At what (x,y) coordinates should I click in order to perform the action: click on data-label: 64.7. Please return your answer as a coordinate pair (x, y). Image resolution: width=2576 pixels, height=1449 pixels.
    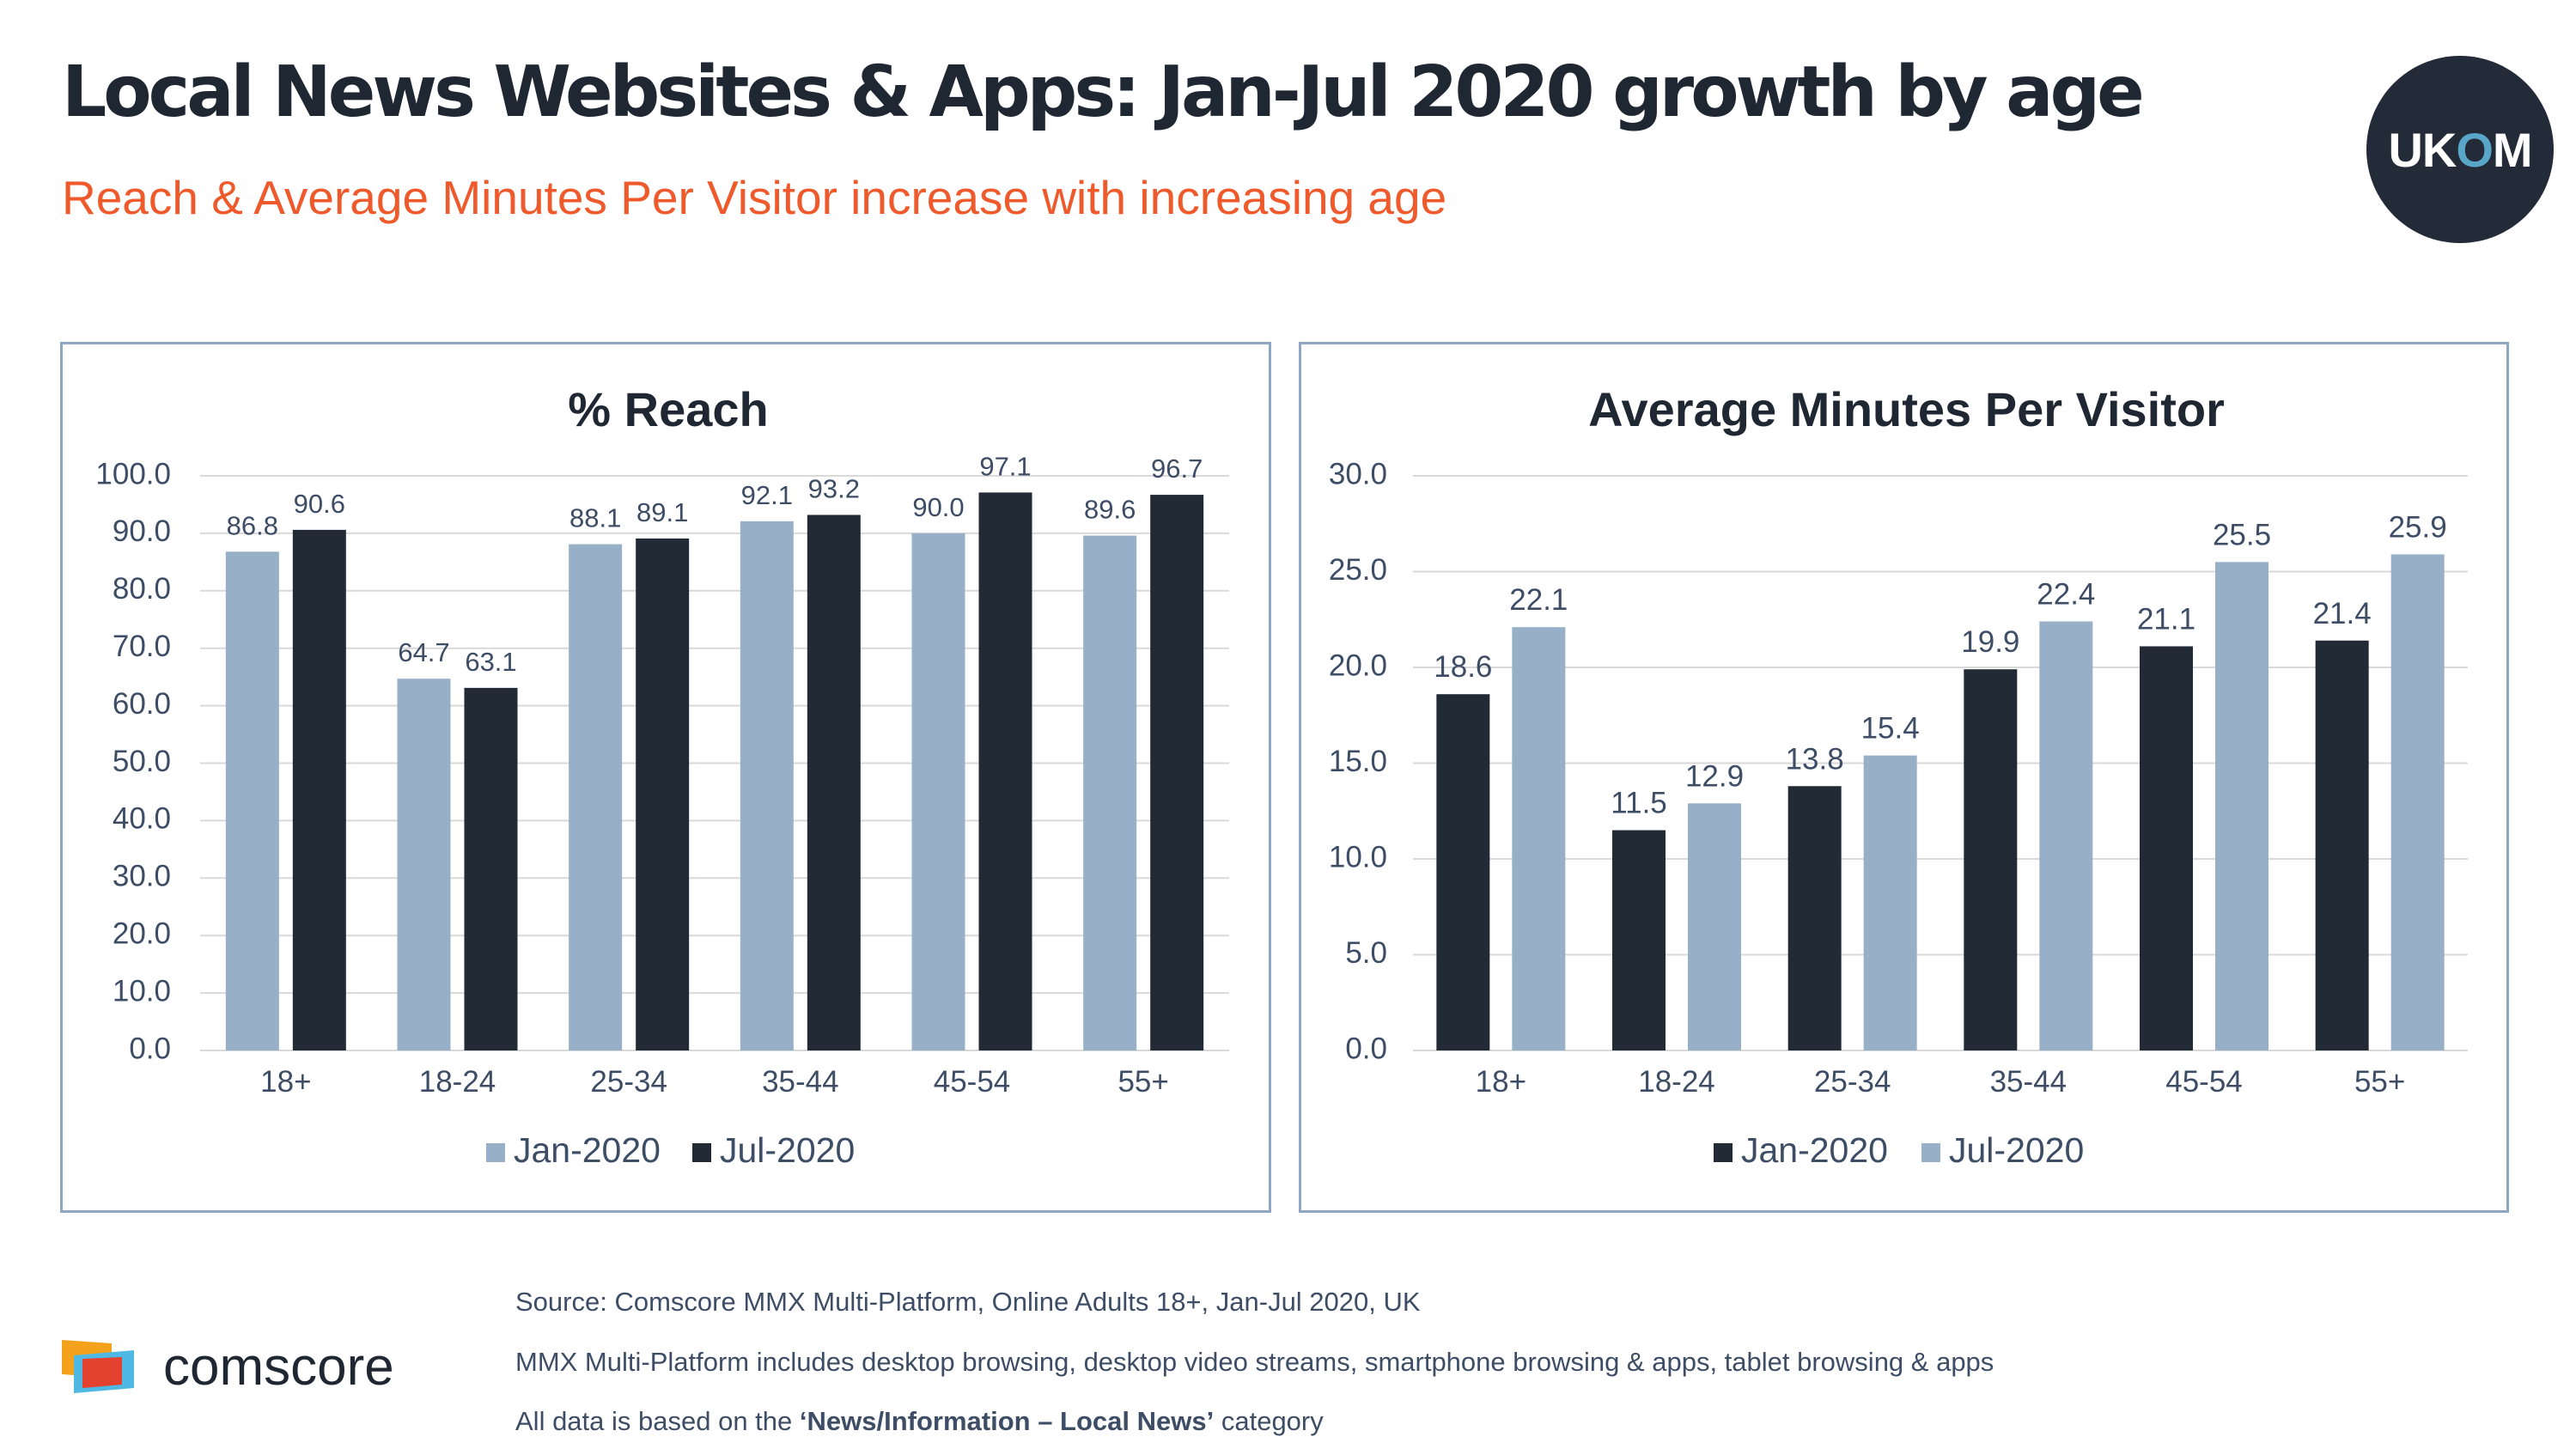
    Looking at the image, I should click on (423, 652).